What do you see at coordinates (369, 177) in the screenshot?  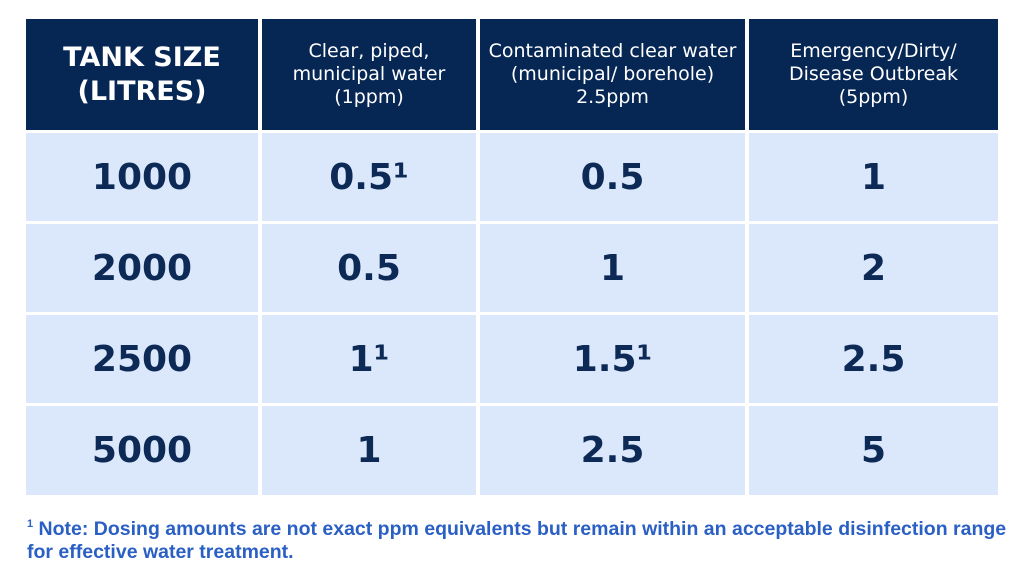 I see `cell-clear: 0.5¹` at bounding box center [369, 177].